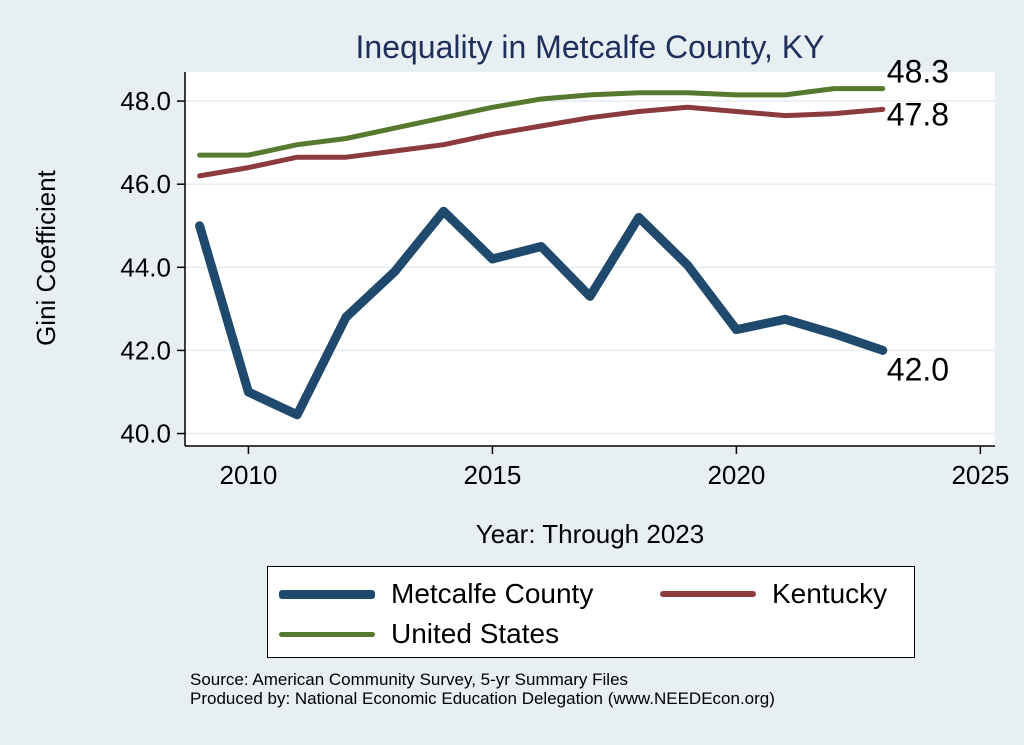 The height and width of the screenshot is (745, 1024). Describe the element at coordinates (591, 612) in the screenshot. I see `legend: Metcalfe County Kentucky United States` at that location.